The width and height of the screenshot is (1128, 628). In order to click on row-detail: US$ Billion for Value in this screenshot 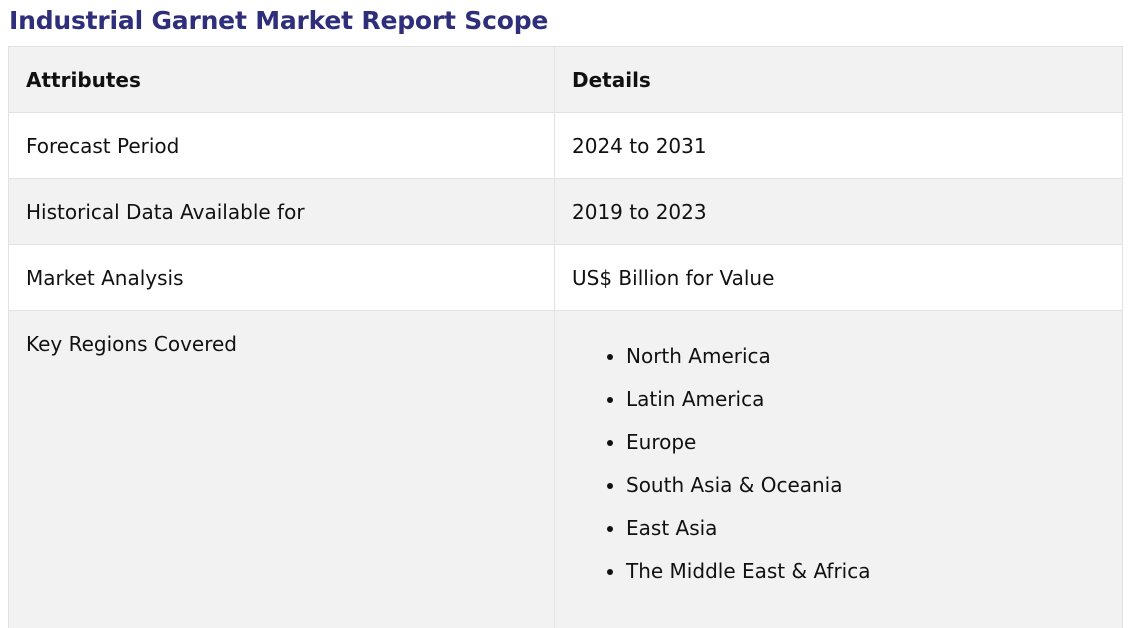, I will do `click(838, 277)`.